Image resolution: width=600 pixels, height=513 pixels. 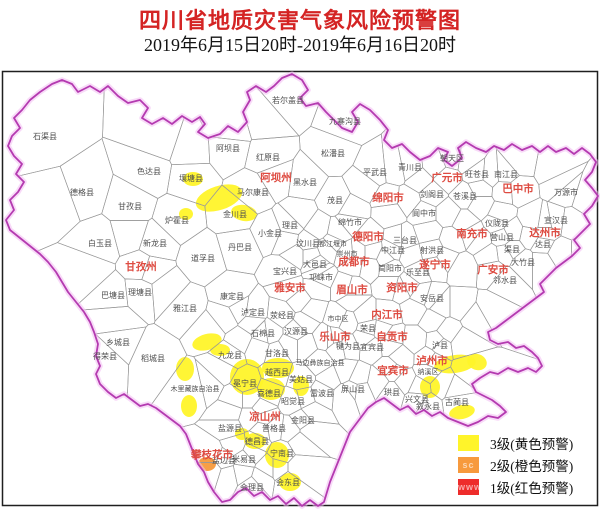 What do you see at coordinates (141, 266) in the screenshot?
I see `city-label: 甘孜州` at bounding box center [141, 266].